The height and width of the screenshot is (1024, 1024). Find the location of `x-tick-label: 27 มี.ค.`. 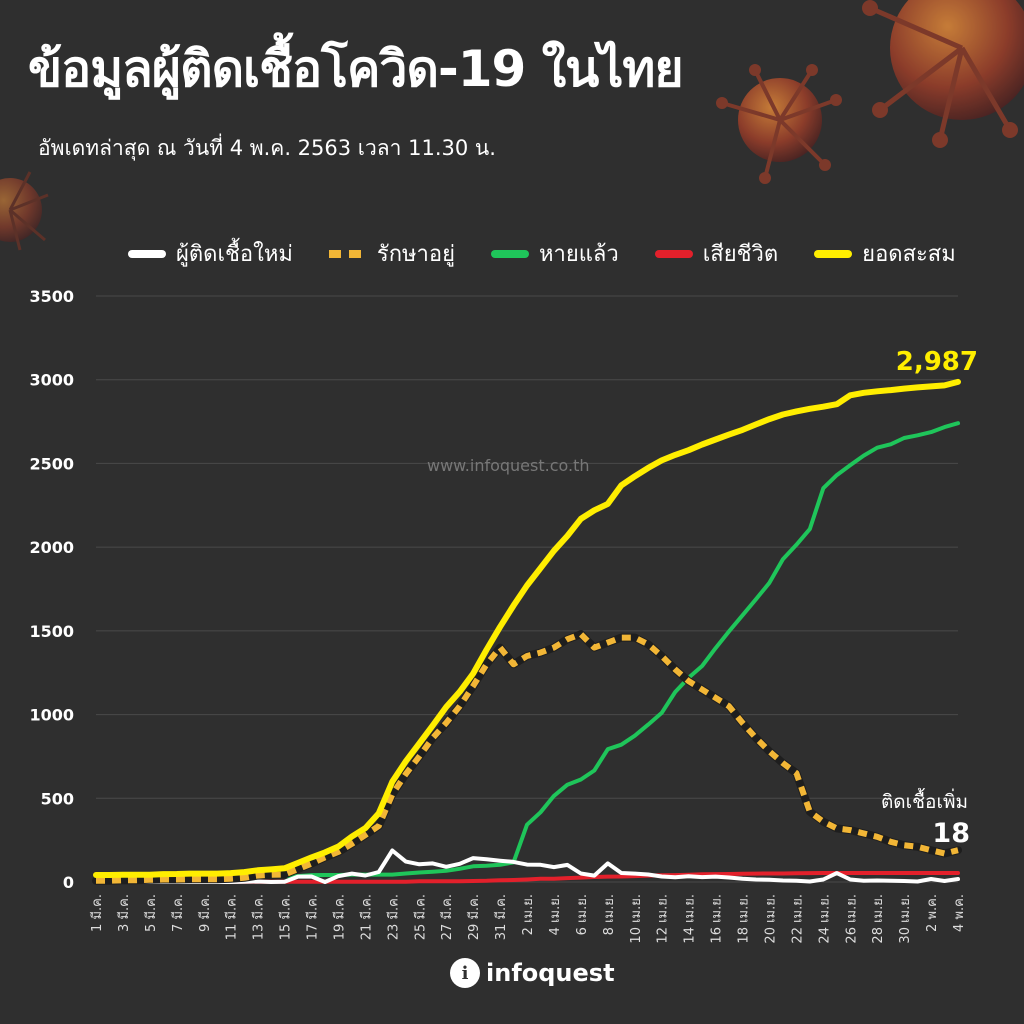

x-tick-label: 27 มี.ค. is located at coordinates (447, 917).